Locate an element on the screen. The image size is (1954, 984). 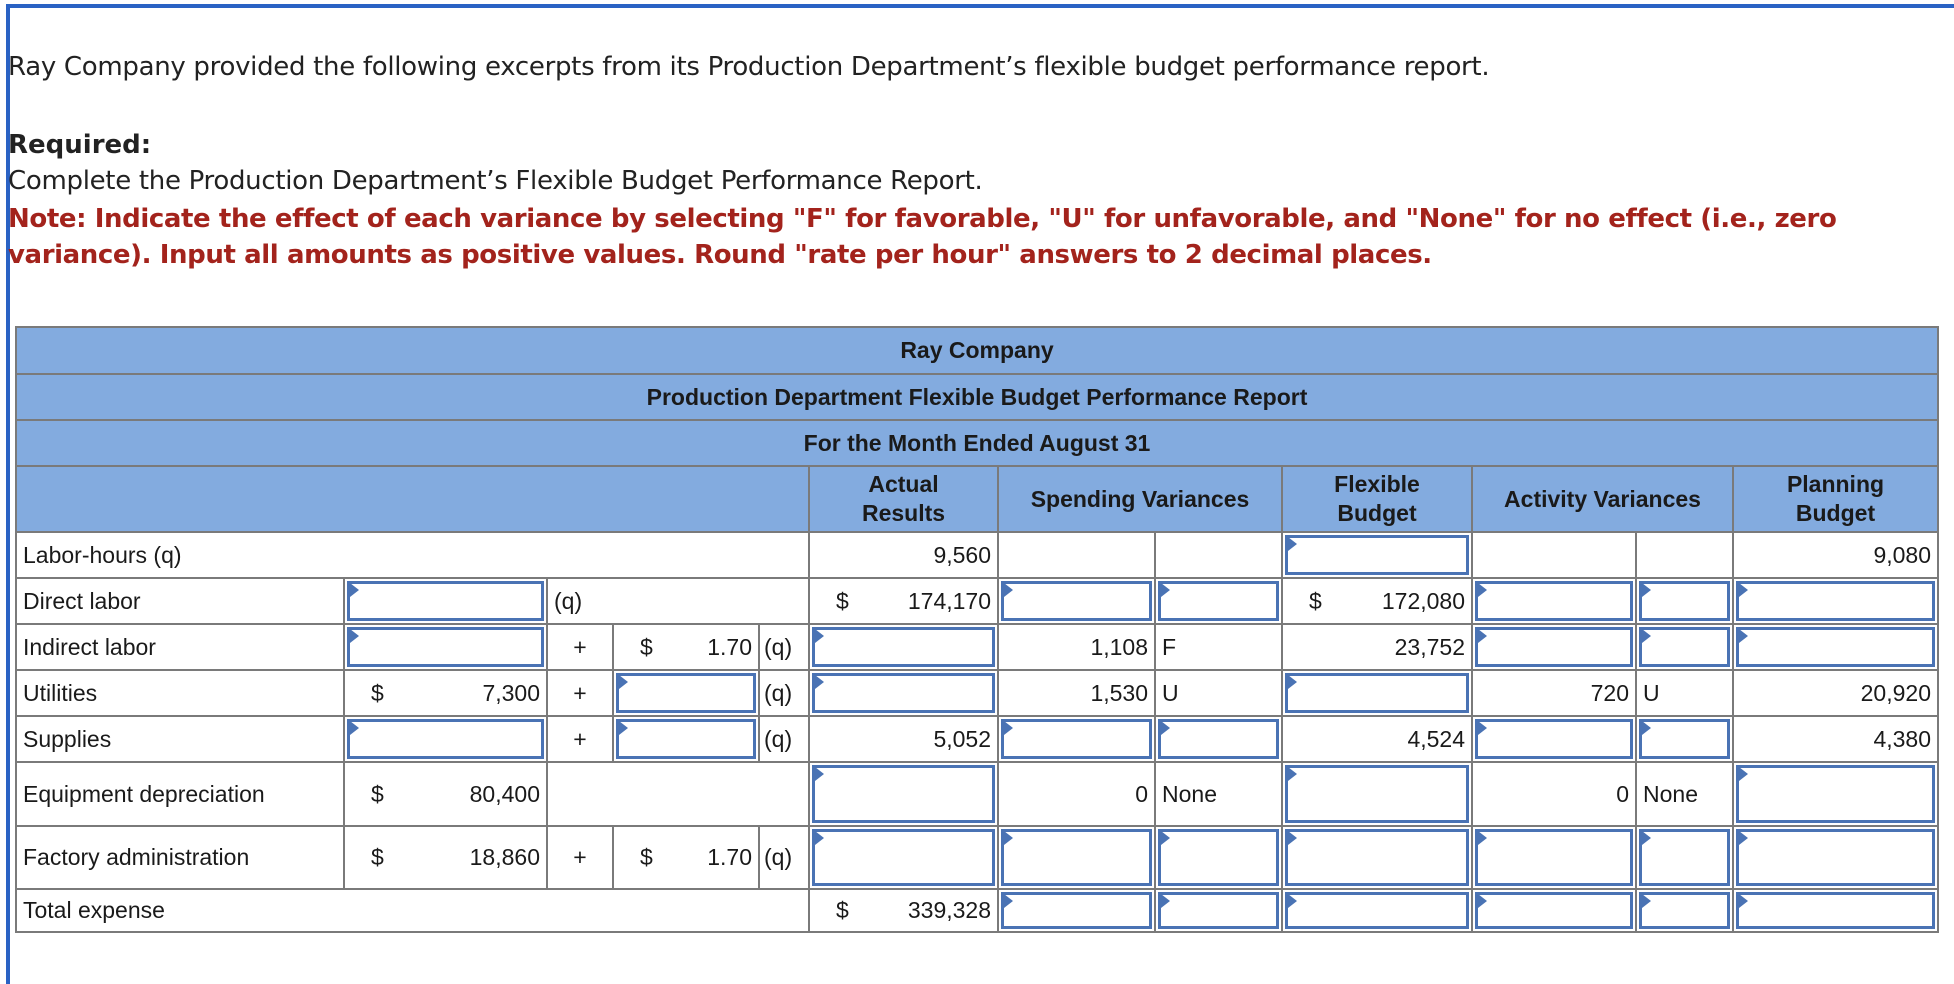
supplies-rate-input is located at coordinates (686, 739).